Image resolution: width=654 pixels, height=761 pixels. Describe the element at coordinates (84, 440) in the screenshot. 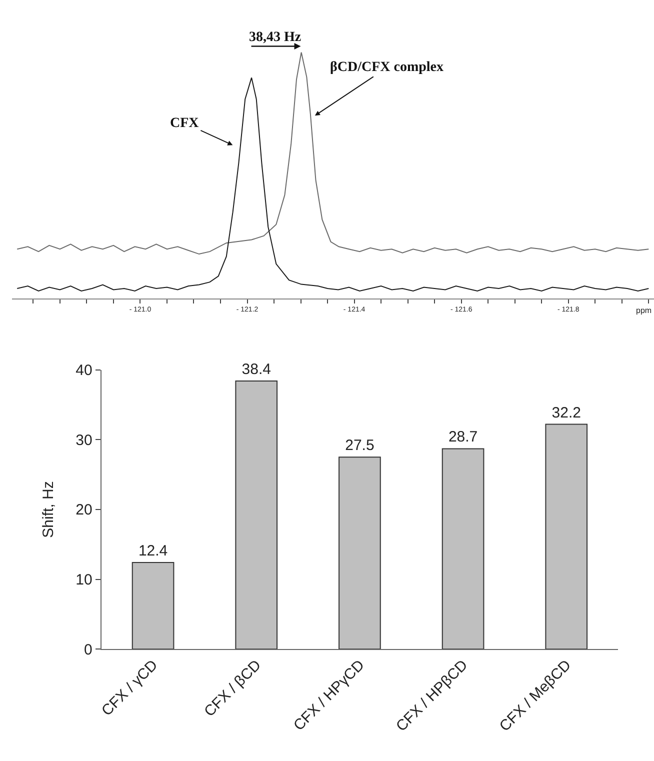

I see `y-tick-label: 30` at that location.